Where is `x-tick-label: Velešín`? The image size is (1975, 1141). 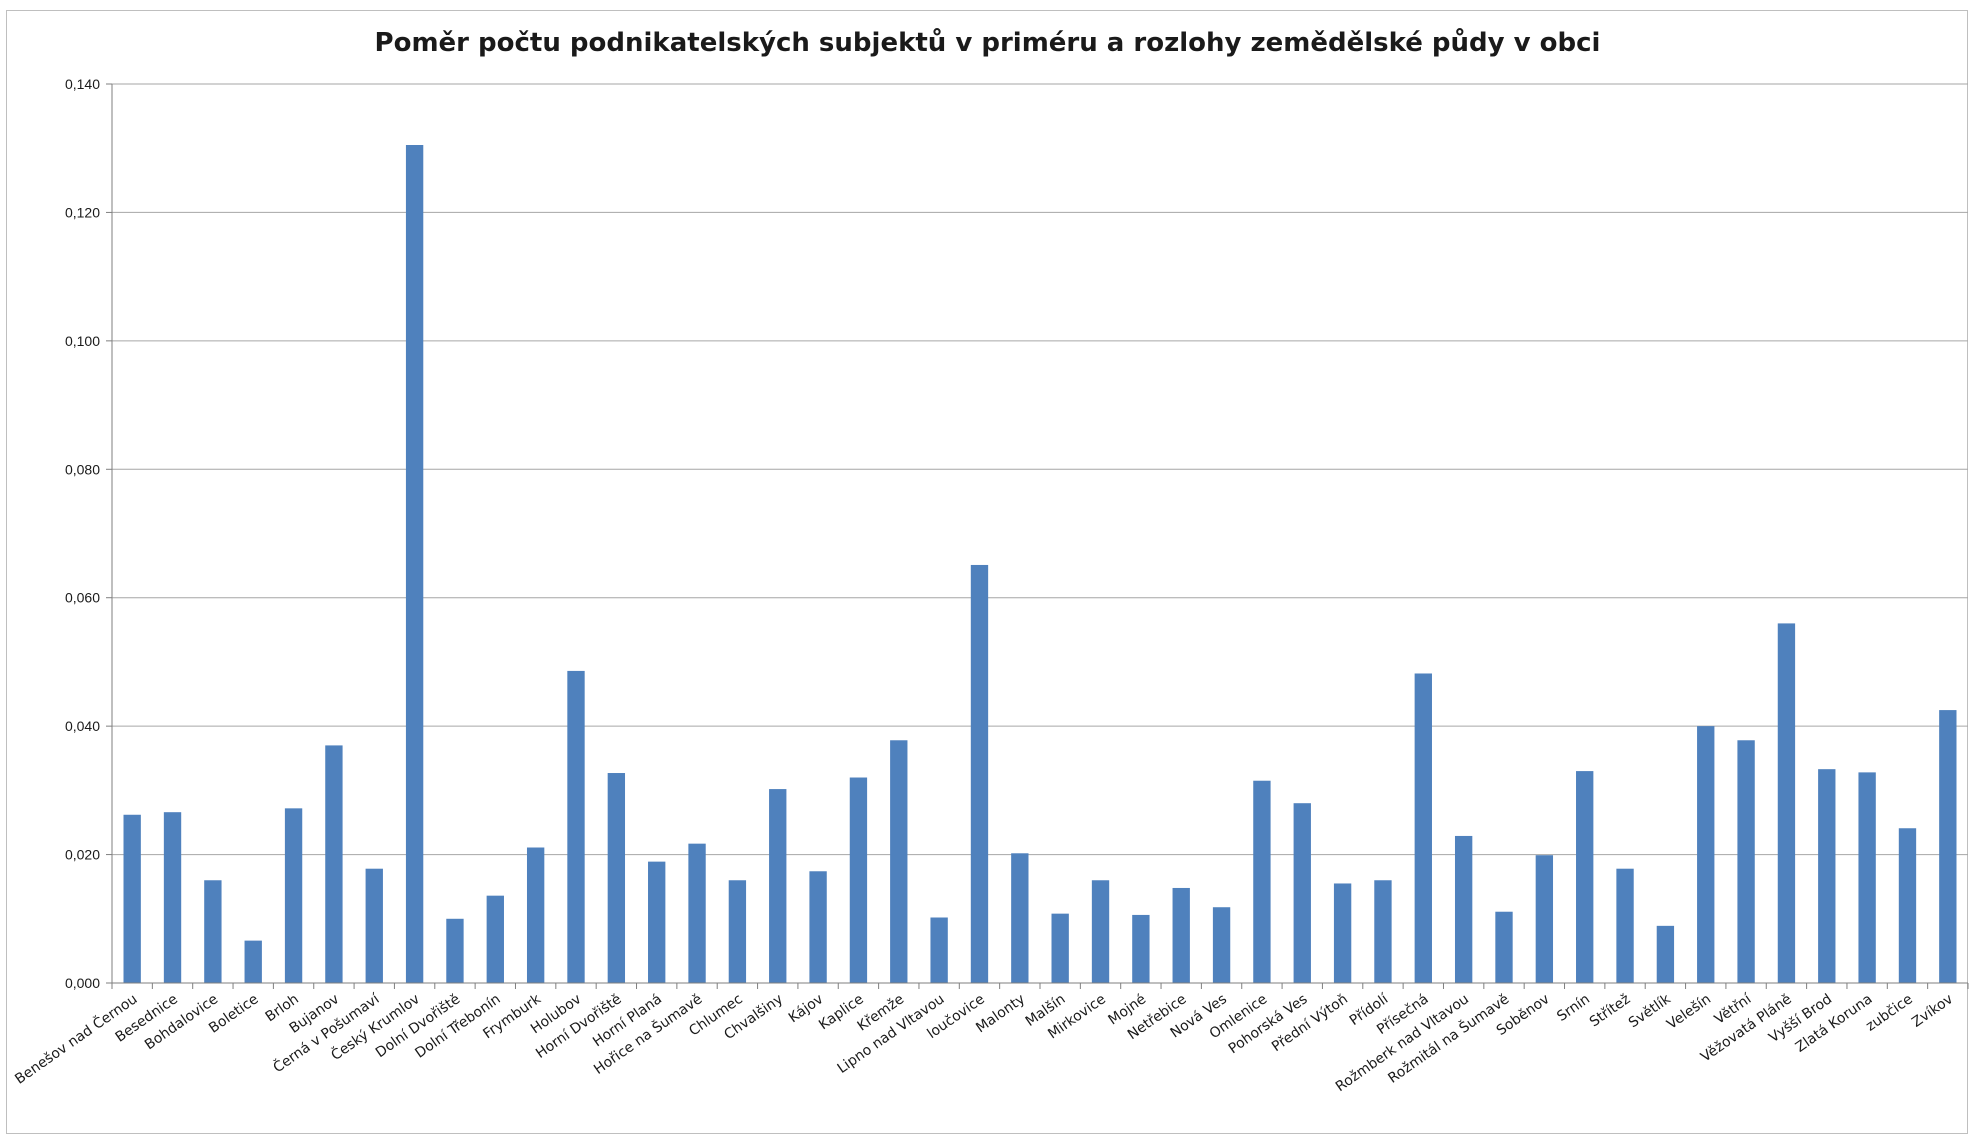
x-tick-label: Velešín is located at coordinates (1689, 1012).